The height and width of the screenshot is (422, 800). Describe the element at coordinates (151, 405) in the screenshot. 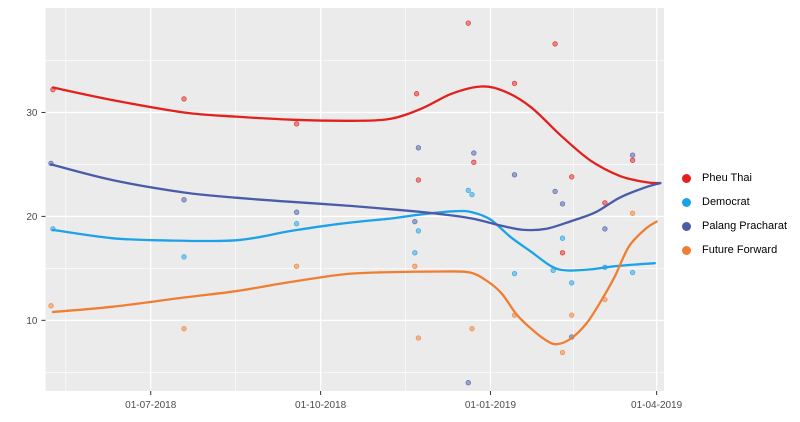

I see `x-axis-tick-label: 01-07-2018` at that location.